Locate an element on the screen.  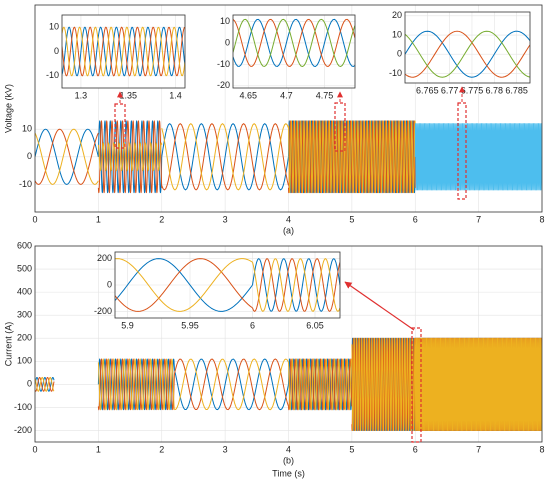
x-tick-label: 6.05 is located at coordinates (315, 325).